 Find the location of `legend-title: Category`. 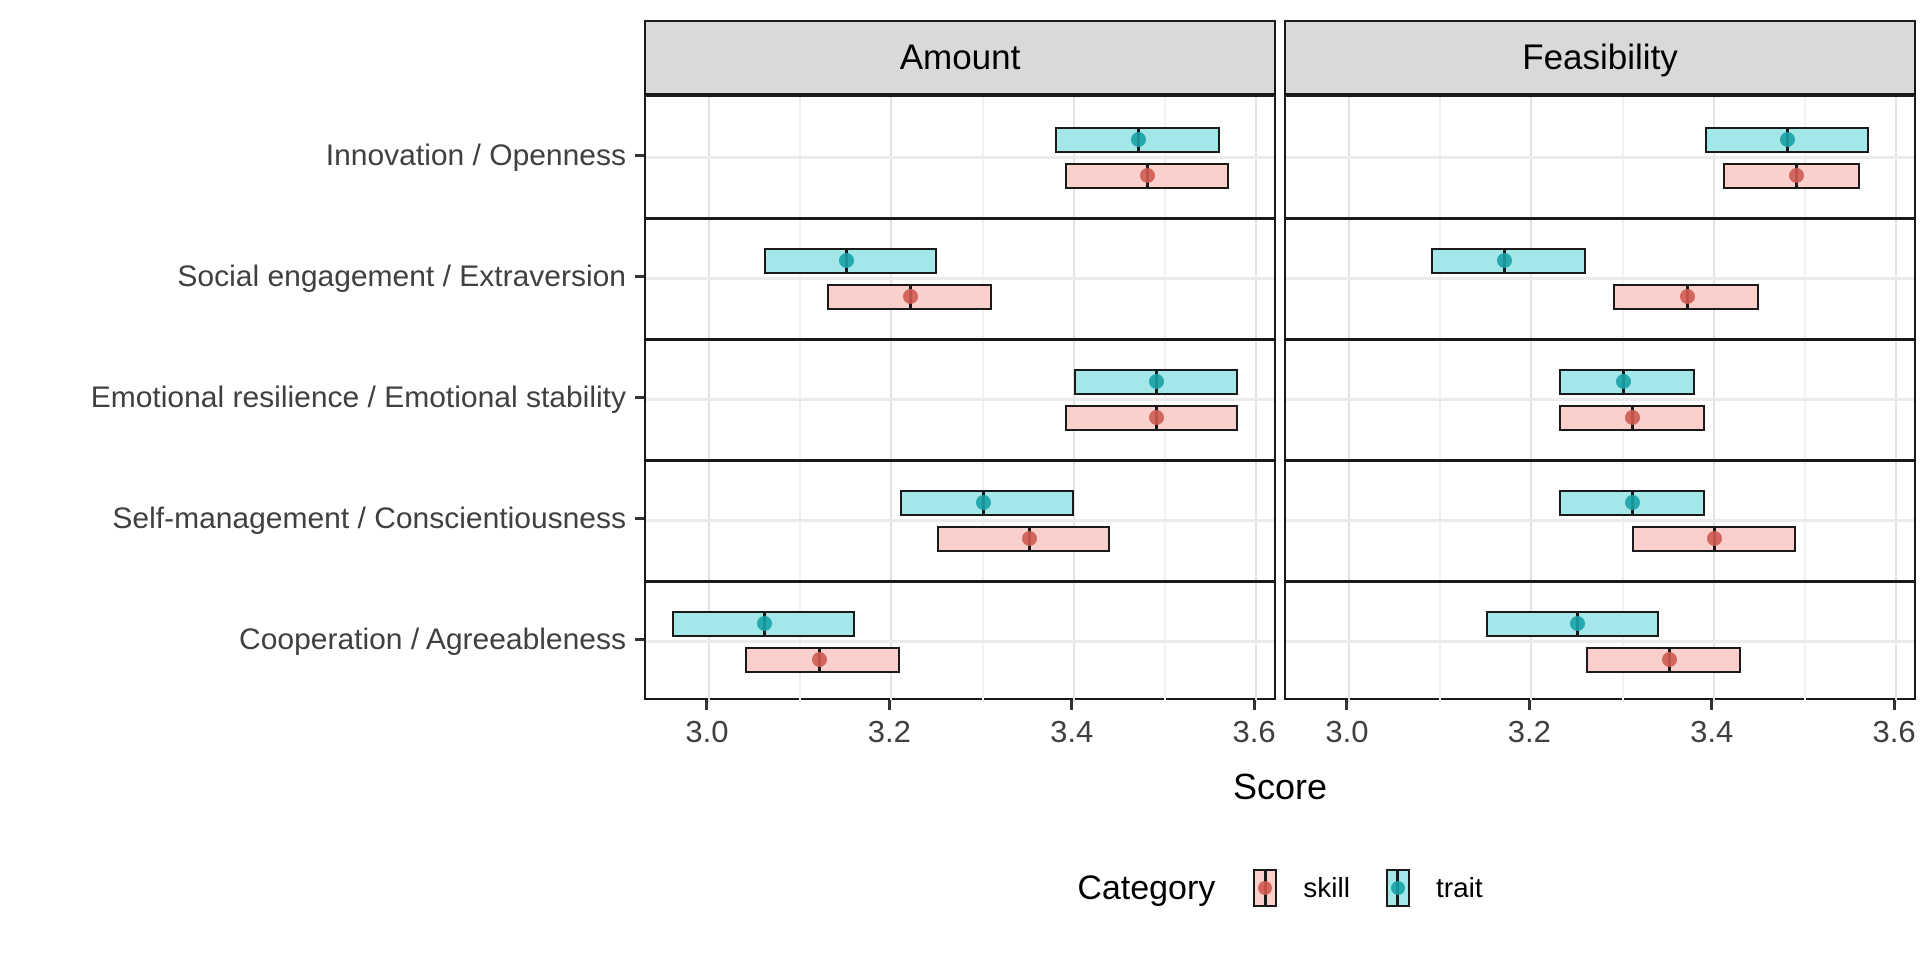

legend-title: Category is located at coordinates (1146, 887).